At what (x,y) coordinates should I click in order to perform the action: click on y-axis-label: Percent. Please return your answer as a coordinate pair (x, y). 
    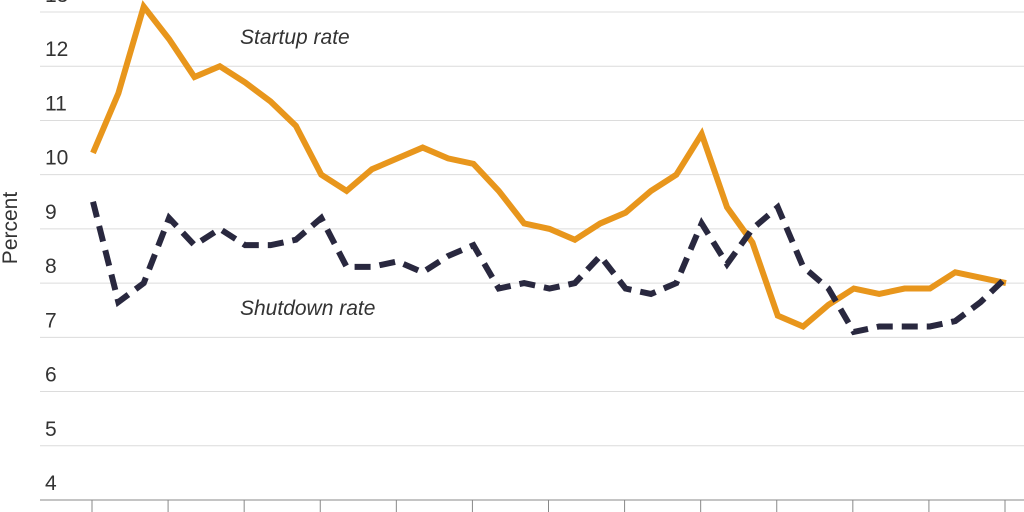
    Looking at the image, I should click on (11, 228).